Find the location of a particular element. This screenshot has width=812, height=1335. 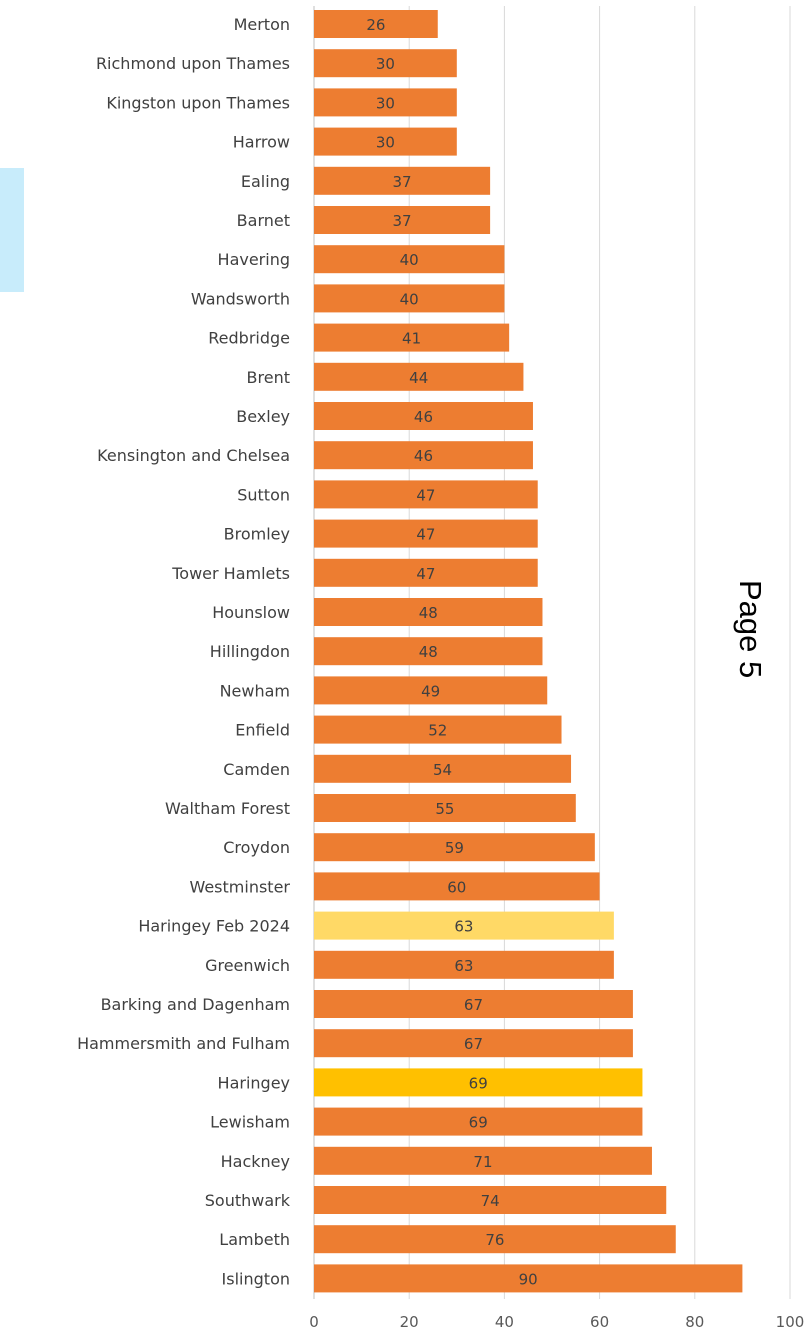

x-tick-label: 100 is located at coordinates (790, 1322).